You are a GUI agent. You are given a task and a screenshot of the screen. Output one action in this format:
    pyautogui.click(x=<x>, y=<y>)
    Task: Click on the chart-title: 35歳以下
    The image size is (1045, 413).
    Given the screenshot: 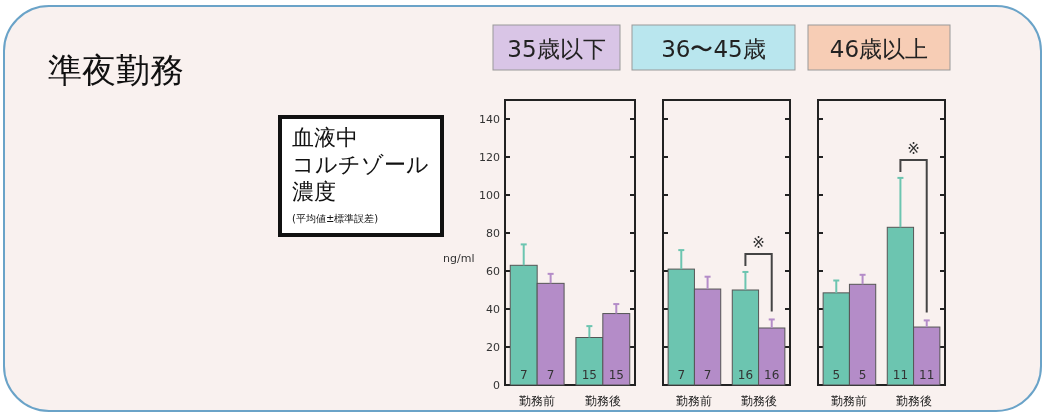 What is the action you would take?
    pyautogui.click(x=556, y=49)
    